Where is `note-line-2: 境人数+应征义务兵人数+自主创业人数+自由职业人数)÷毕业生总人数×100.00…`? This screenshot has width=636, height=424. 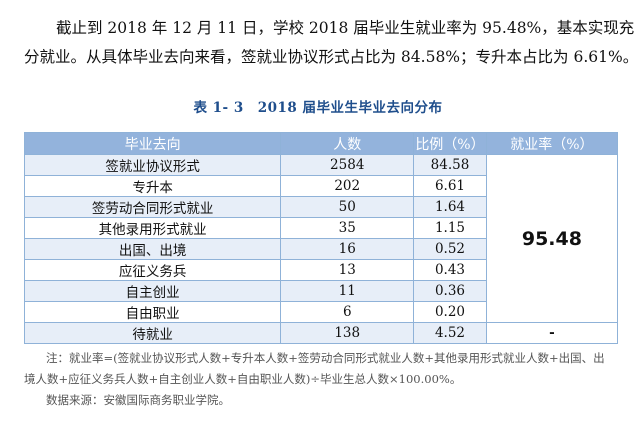 note-line-2: 境人数+应征义务兵人数+自主创业人数+自由职业人数)÷毕业生总人数×100.00… is located at coordinates (243, 379).